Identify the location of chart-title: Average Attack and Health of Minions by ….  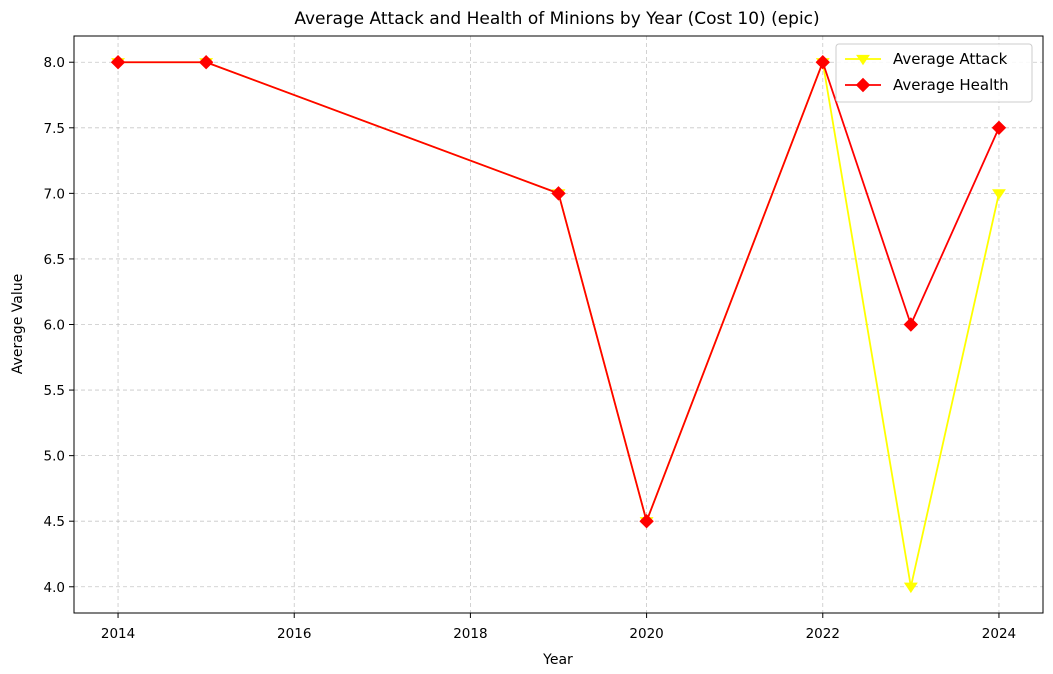
(556, 19).